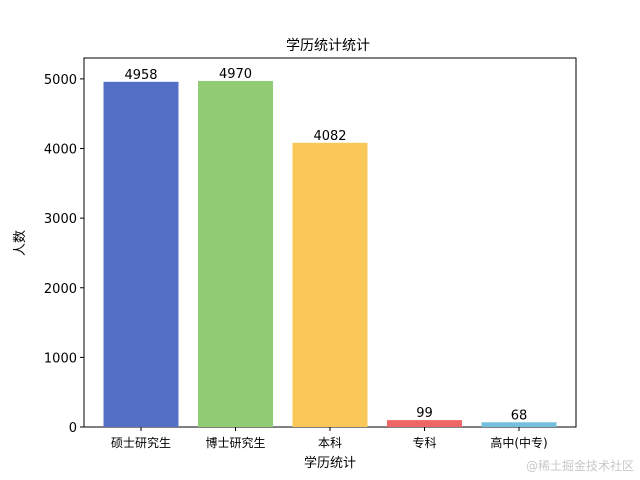  I want to click on y-tick-label-4: 4000, so click(60, 150).